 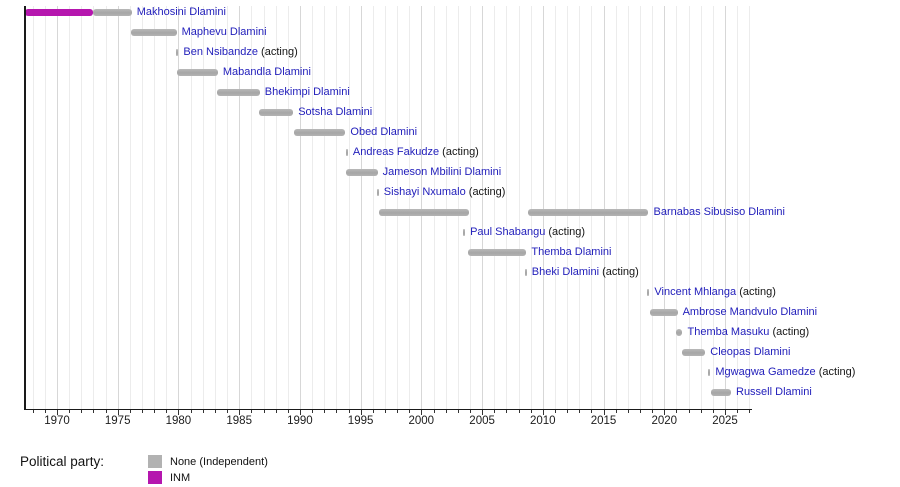 I want to click on person-label: Sishayi Nxumalo (acting), so click(x=445, y=192).